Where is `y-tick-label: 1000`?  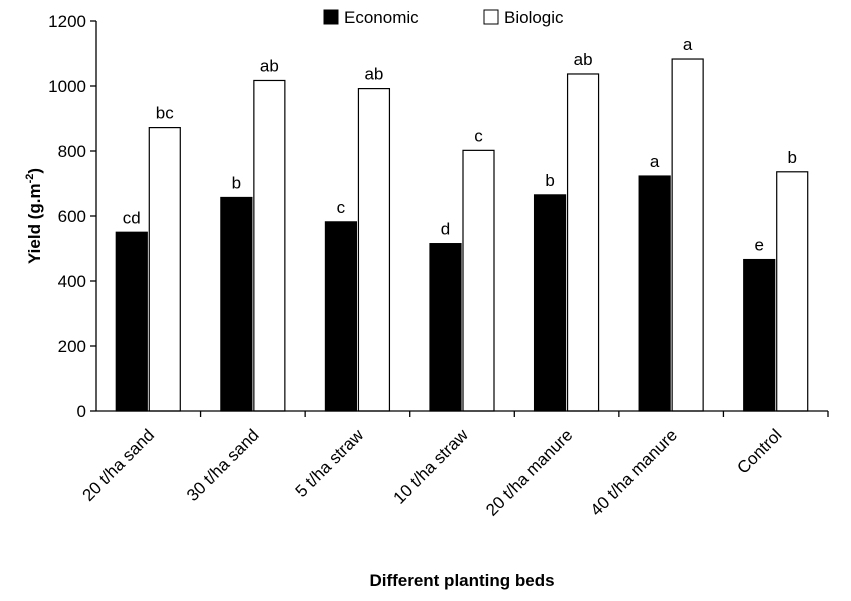 y-tick-label: 1000 is located at coordinates (67, 86).